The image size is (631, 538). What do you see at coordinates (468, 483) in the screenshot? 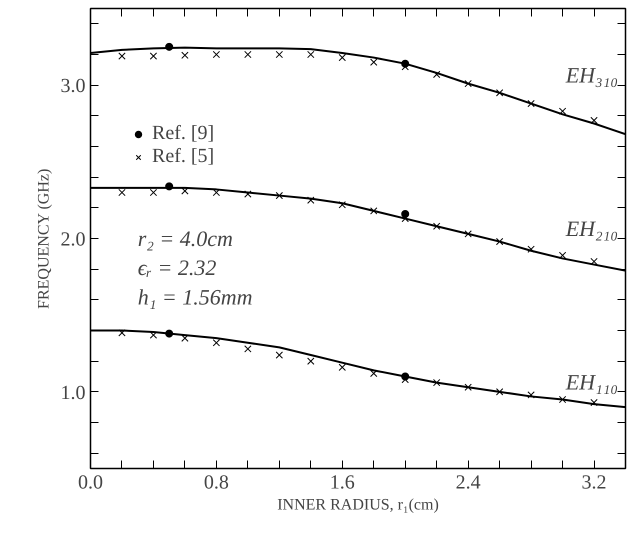
I see `x-tick-label: 2.4` at bounding box center [468, 483].